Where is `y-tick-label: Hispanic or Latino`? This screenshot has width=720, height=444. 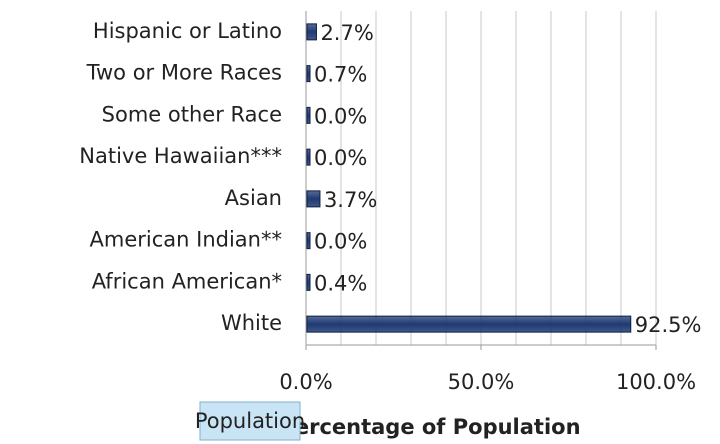
y-tick-label: Hispanic or Latino is located at coordinates (187, 31).